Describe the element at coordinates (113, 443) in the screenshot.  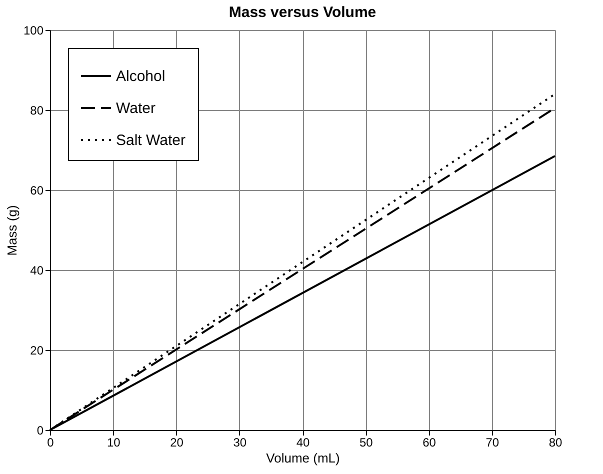
I see `x-tick-label: 10` at that location.